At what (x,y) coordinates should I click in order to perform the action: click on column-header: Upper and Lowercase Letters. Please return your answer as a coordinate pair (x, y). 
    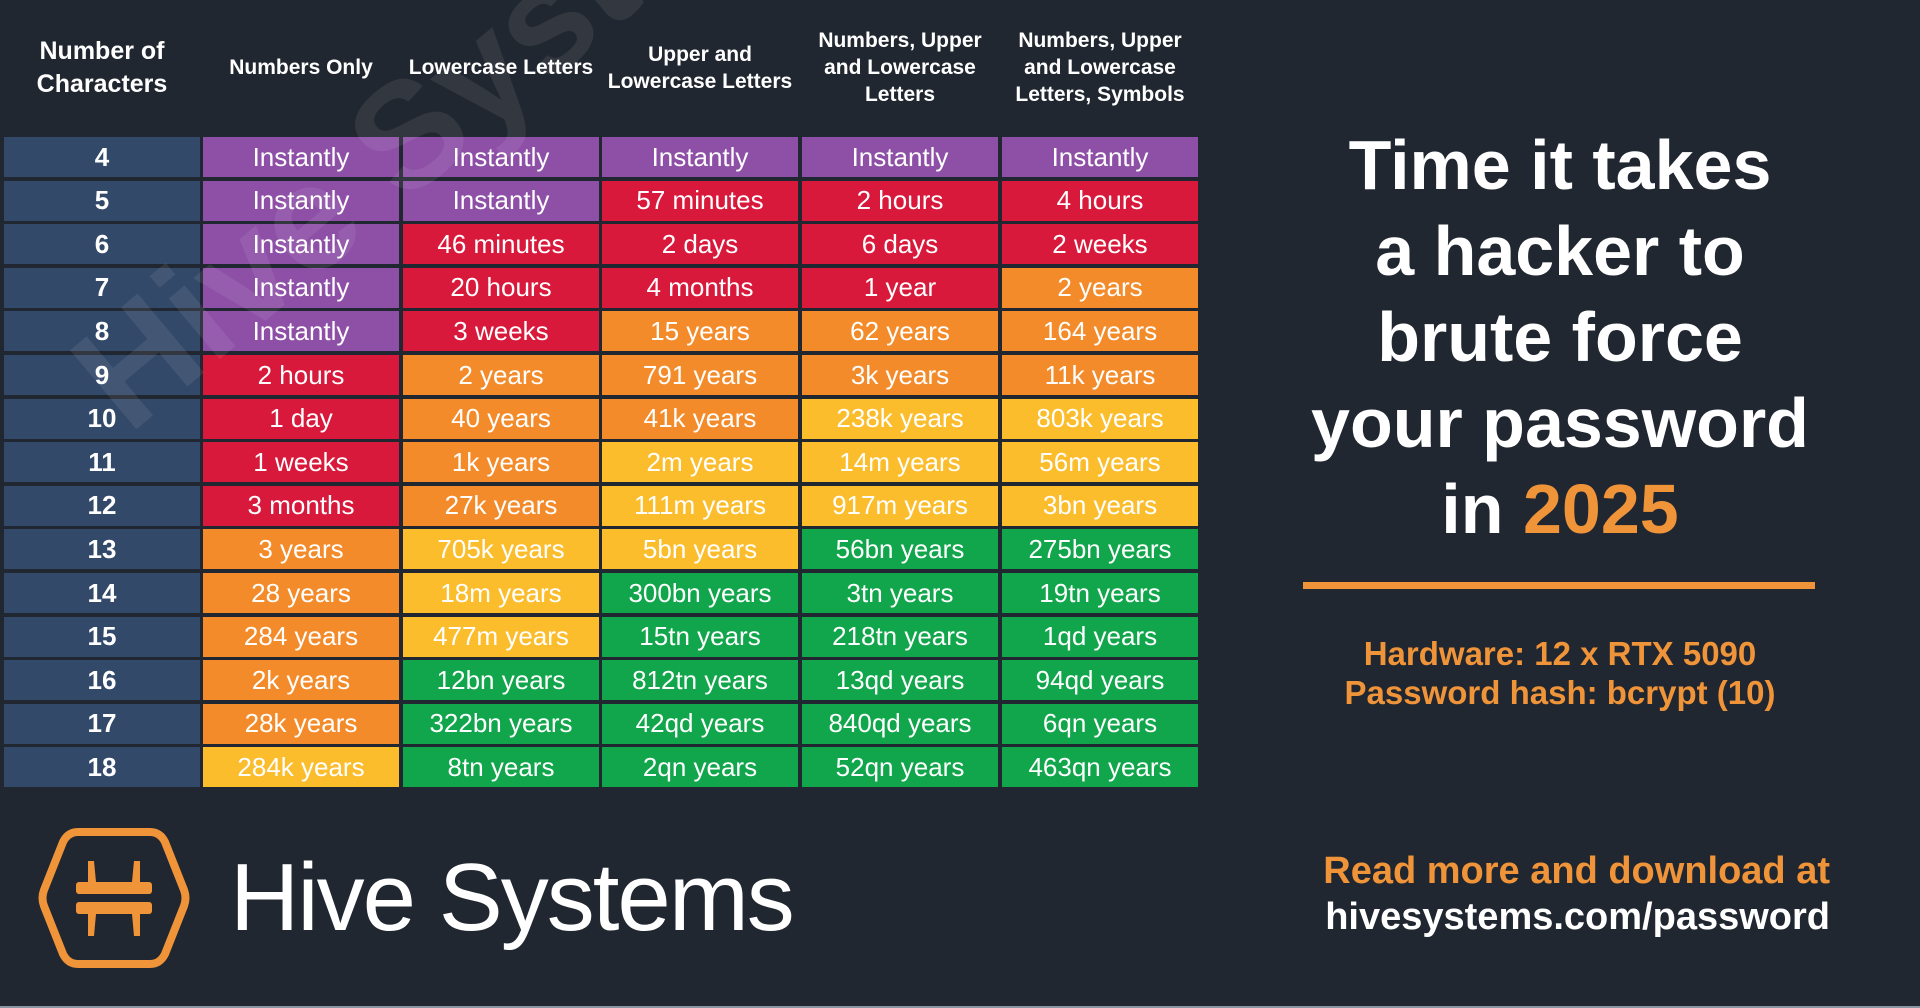
    Looking at the image, I should click on (700, 67).